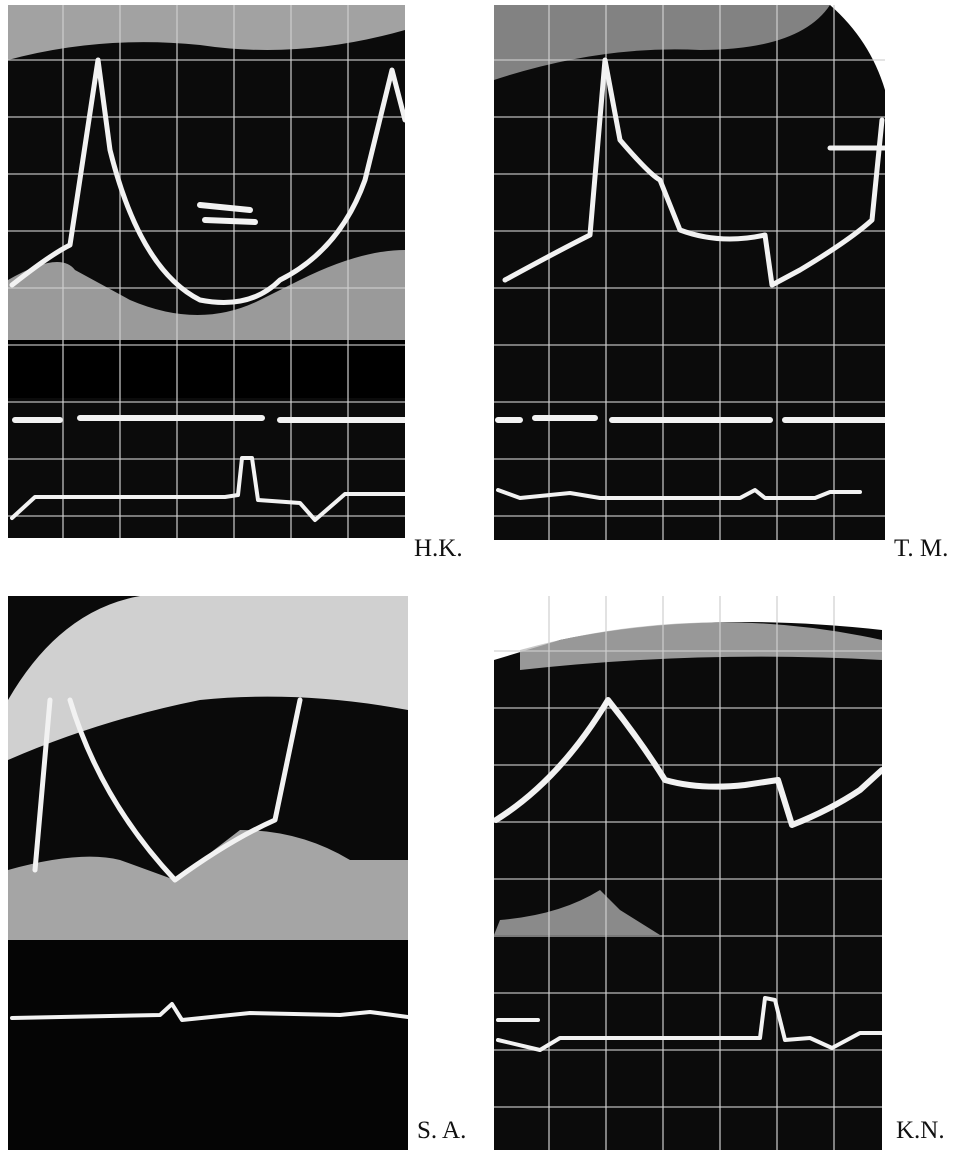  I want to click on panel-label: S. A., so click(441, 1130).